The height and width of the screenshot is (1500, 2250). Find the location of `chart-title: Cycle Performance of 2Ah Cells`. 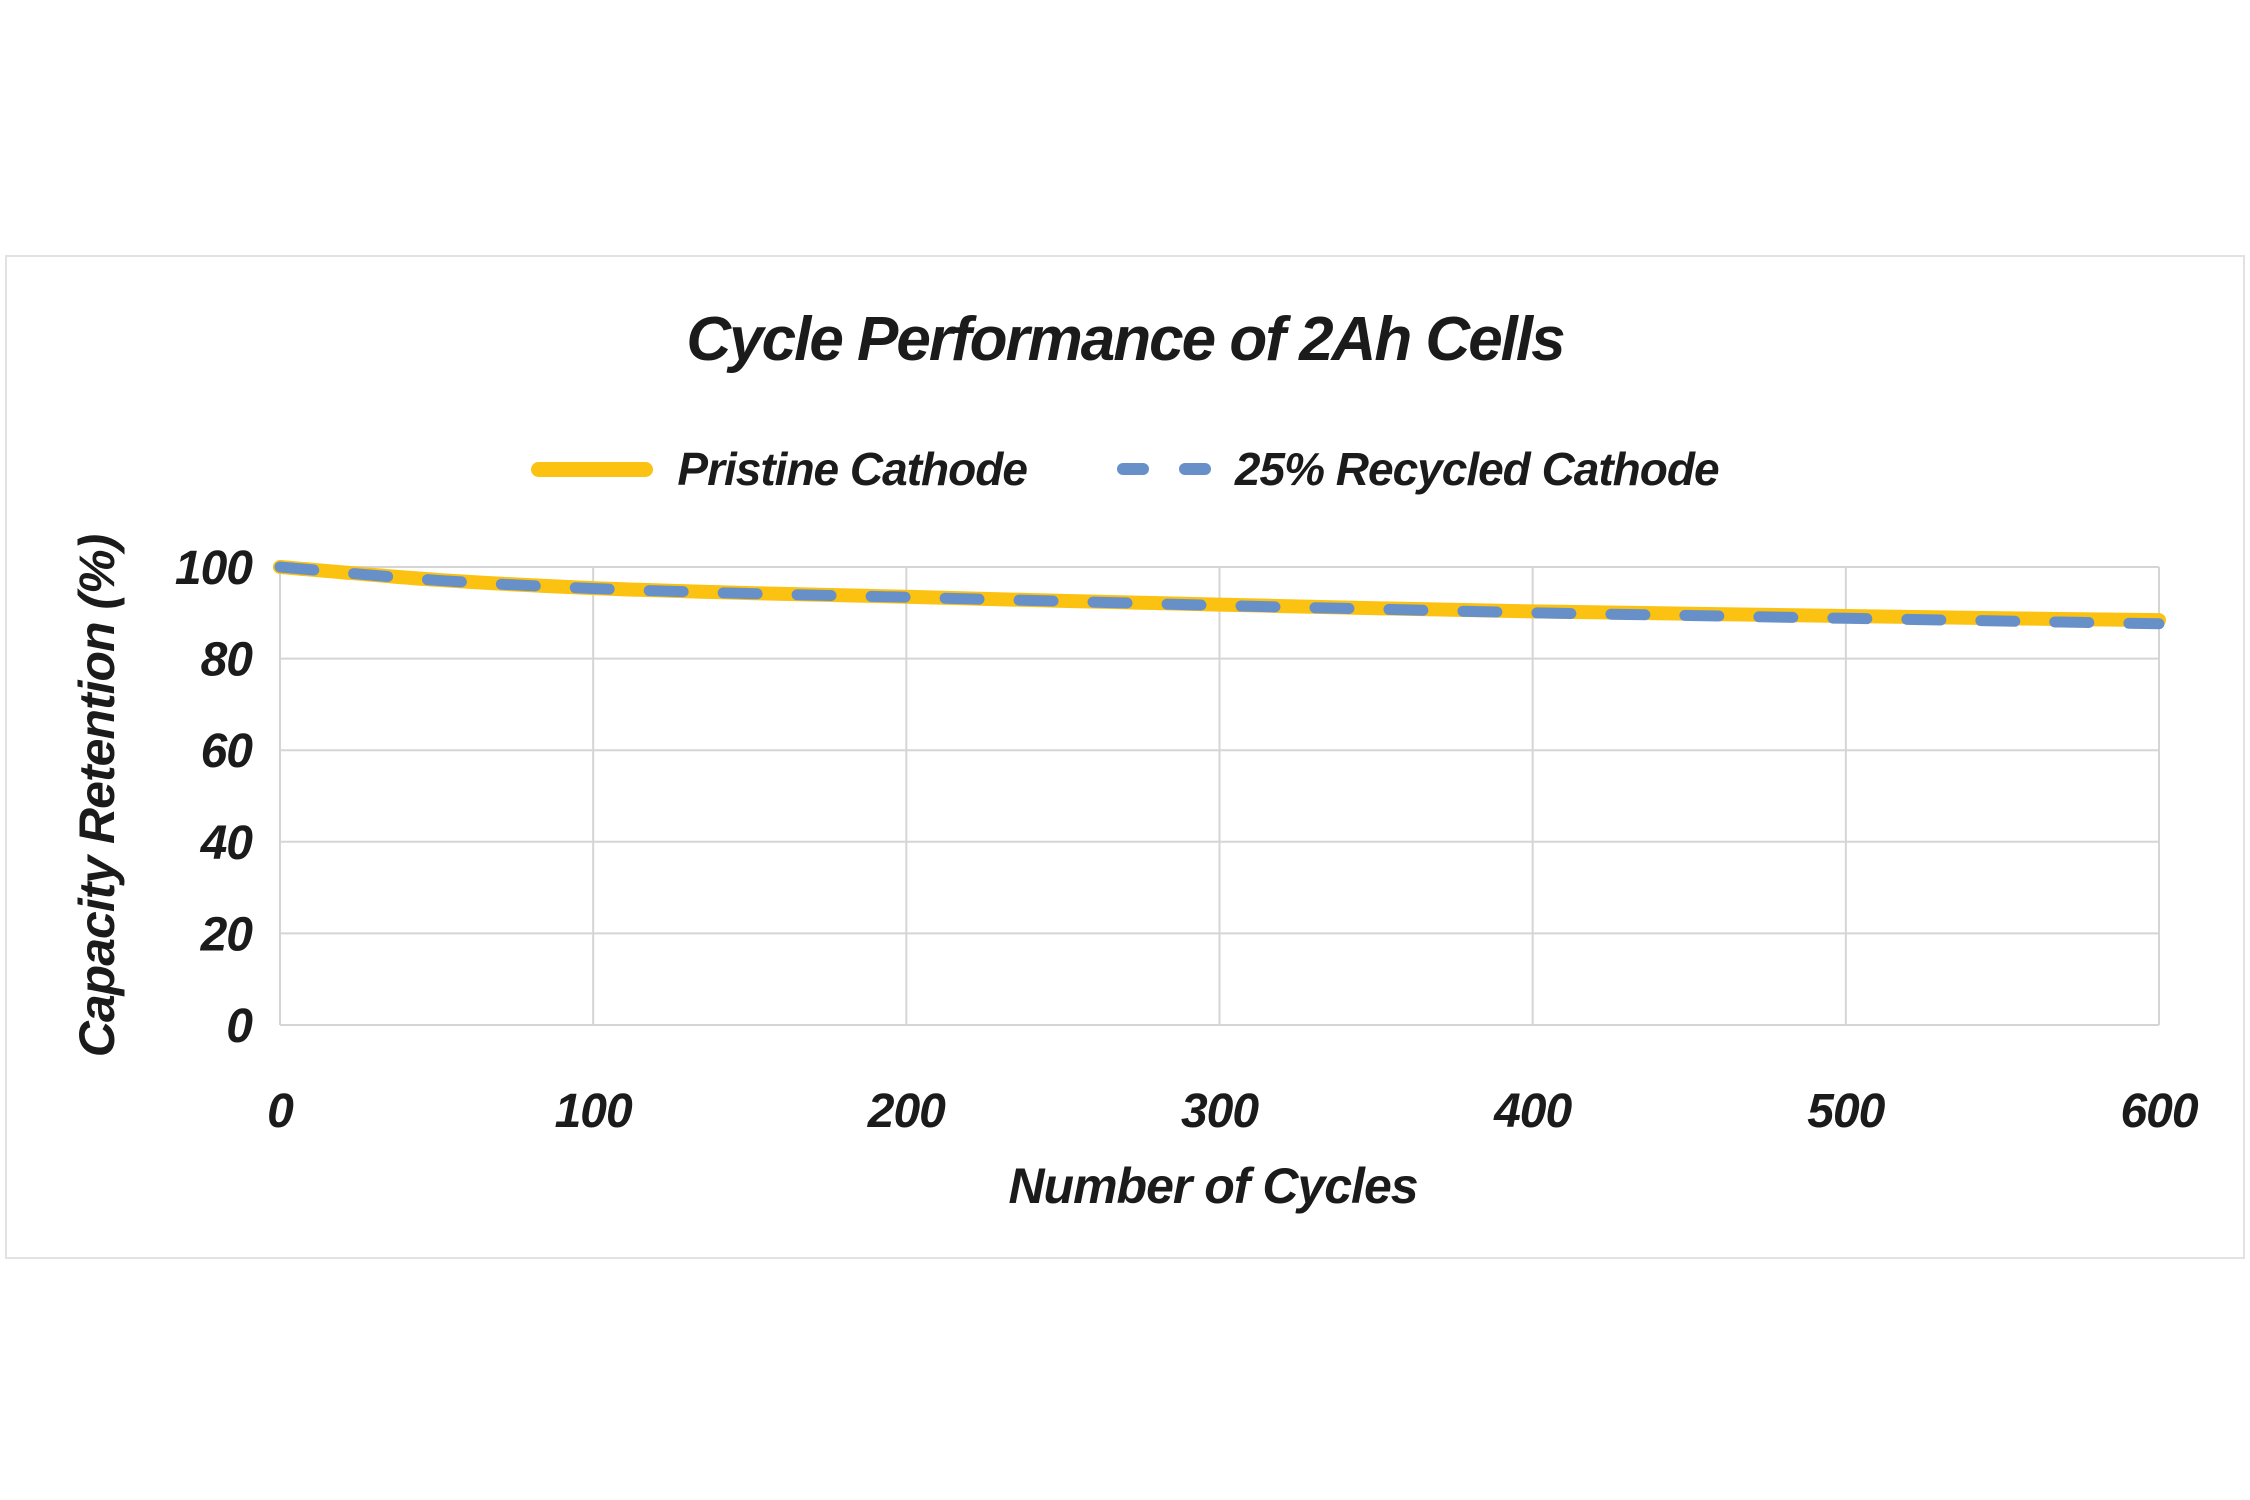

chart-title: Cycle Performance of 2Ah Cells is located at coordinates (1125, 339).